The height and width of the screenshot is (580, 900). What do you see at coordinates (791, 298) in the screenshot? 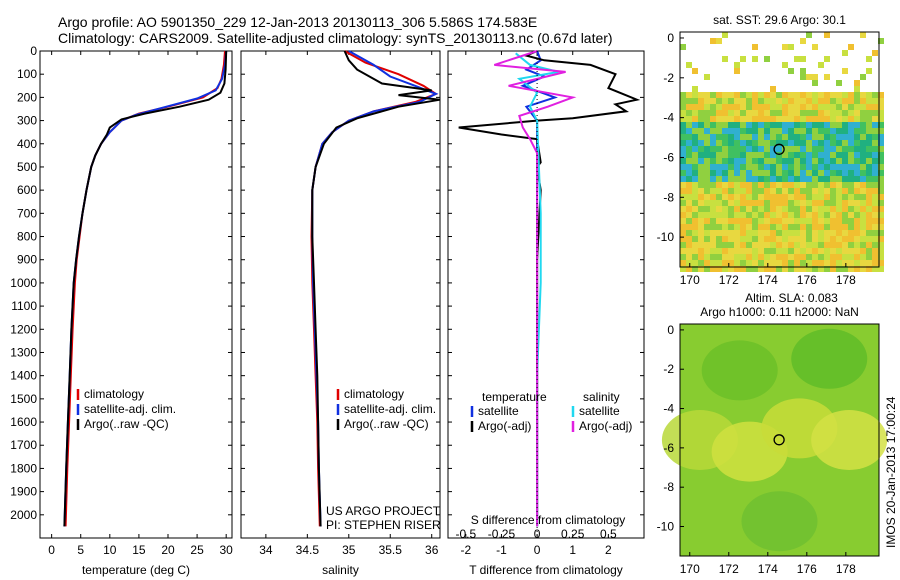
I see `sla-map-title: Altim. SLA: 0.083` at bounding box center [791, 298].